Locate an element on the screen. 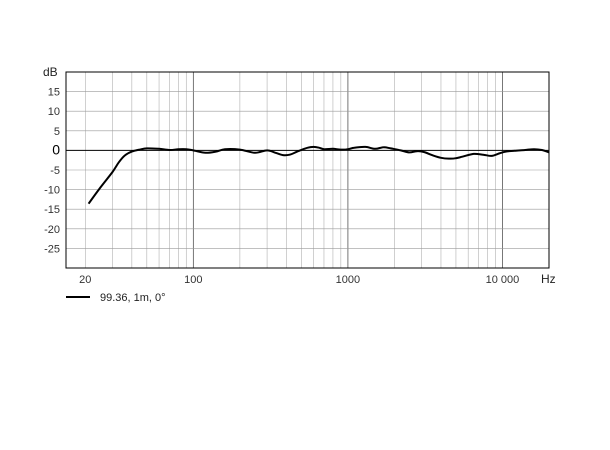 The height and width of the screenshot is (450, 610). legend-label: 99.36, 1m, 0° is located at coordinates (133, 298).